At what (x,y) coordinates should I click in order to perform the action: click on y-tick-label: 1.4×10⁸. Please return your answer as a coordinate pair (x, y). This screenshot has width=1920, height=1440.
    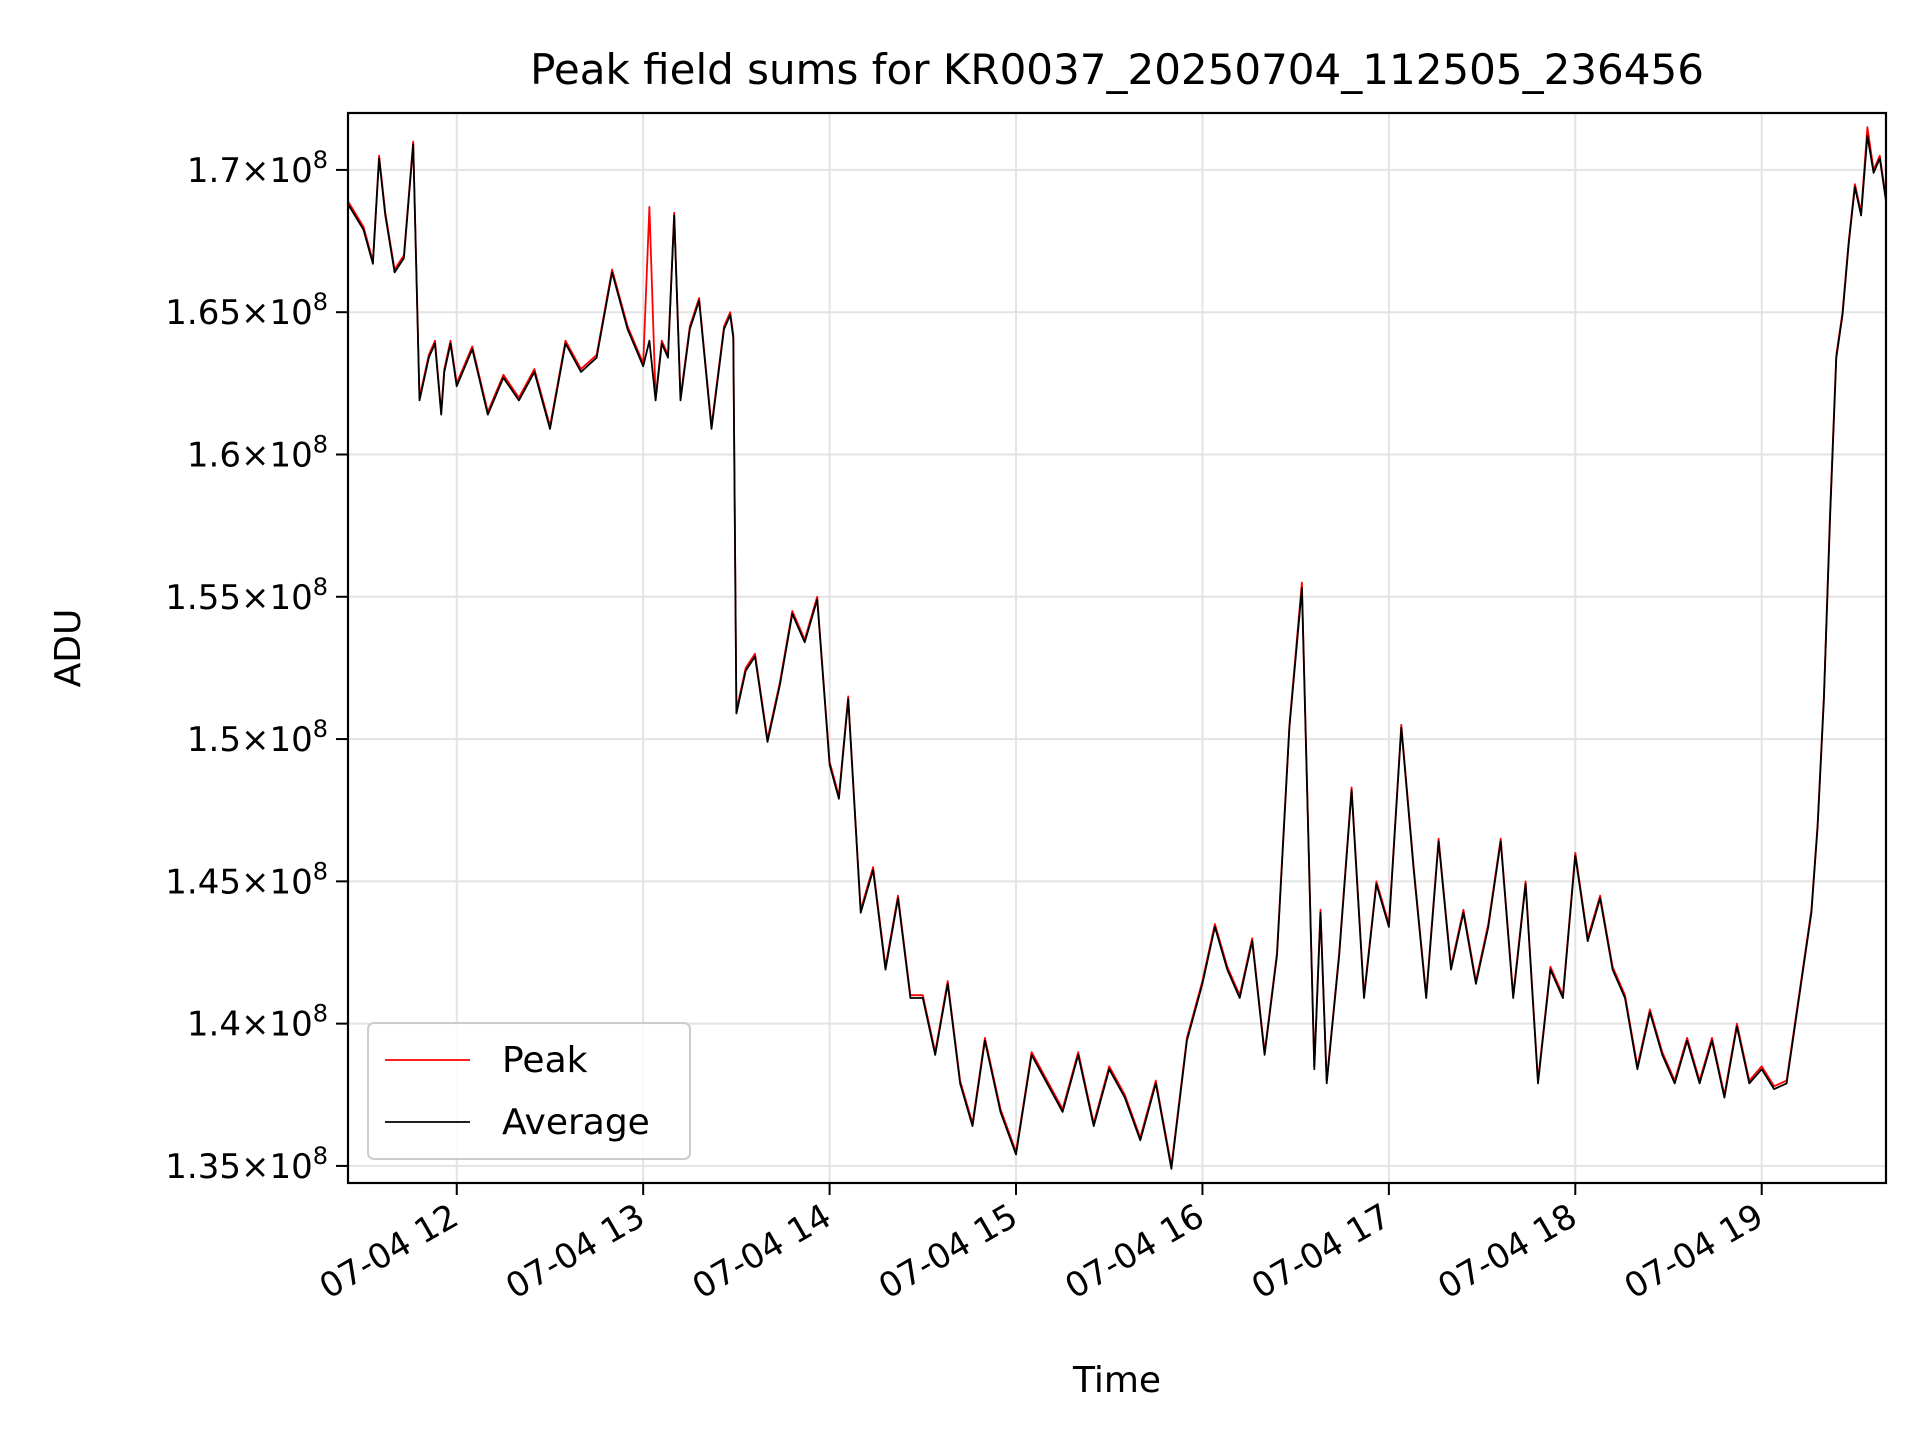
    Looking at the image, I should click on (257, 1022).